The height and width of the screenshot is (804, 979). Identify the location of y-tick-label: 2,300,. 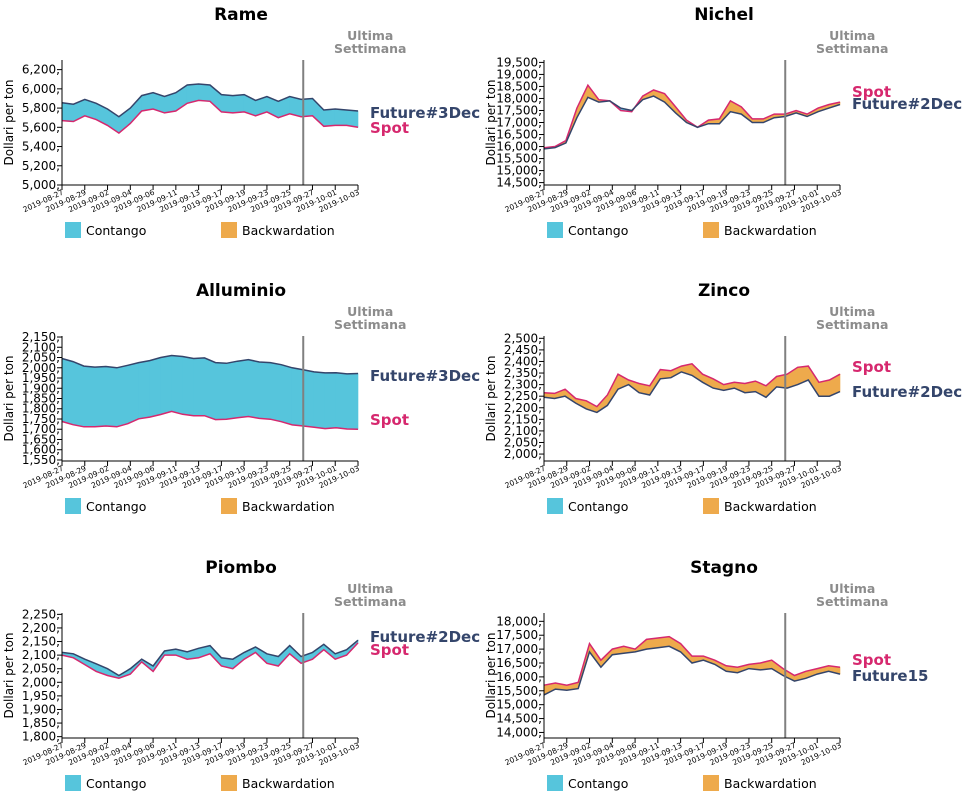
(523, 385).